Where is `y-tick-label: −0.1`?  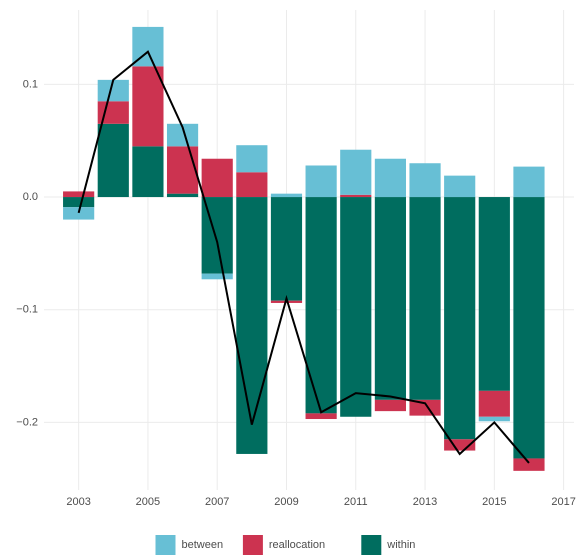 y-tick-label: −0.1 is located at coordinates (27, 310).